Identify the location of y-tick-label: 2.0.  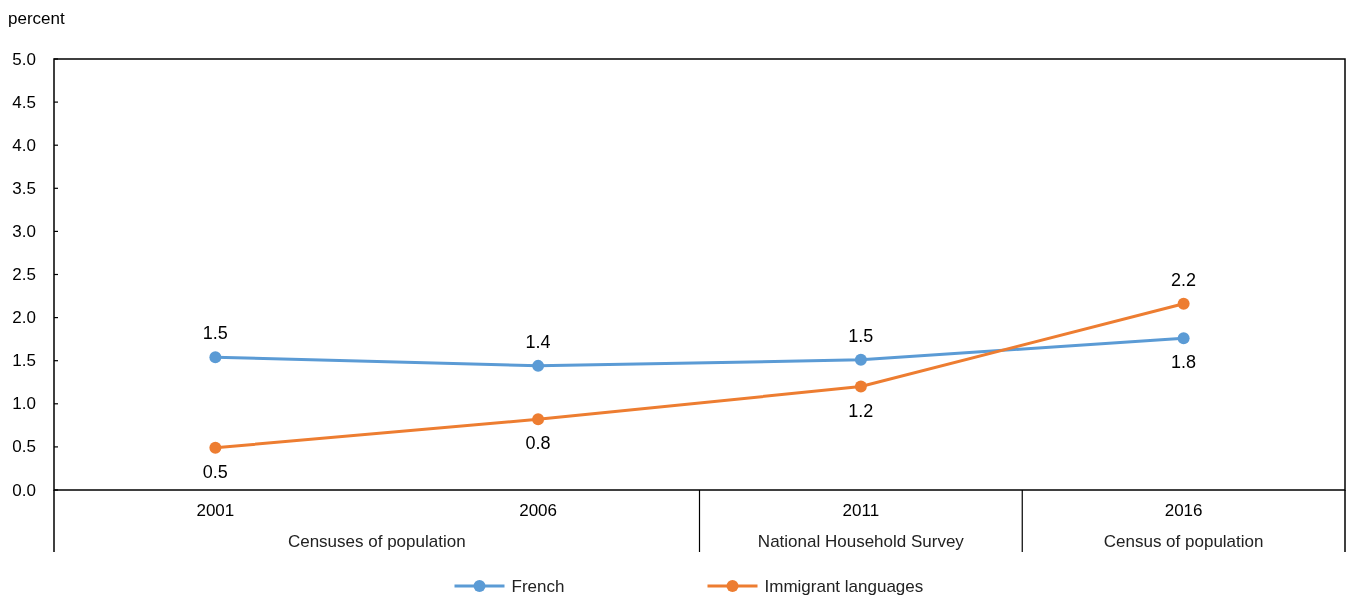
(24, 318).